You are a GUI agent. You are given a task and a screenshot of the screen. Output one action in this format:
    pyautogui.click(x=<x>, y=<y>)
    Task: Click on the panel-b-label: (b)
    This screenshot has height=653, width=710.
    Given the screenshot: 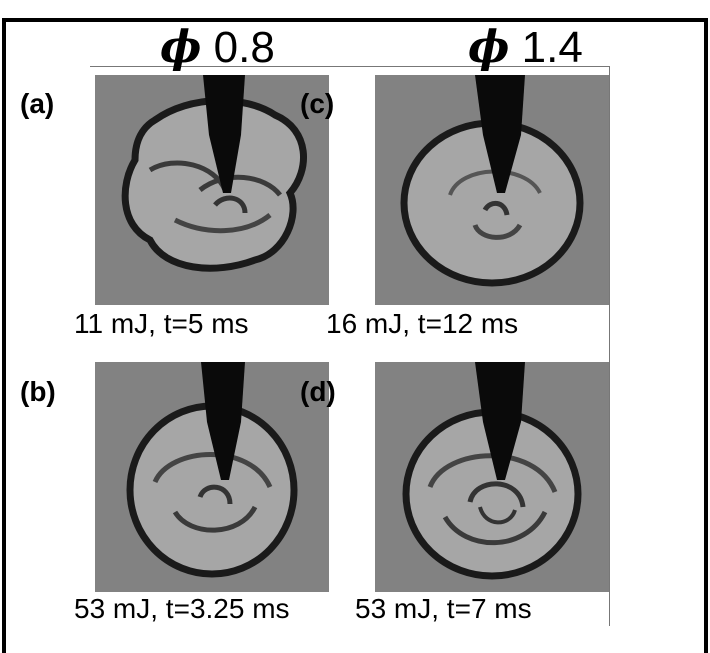 What is the action you would take?
    pyautogui.click(x=38, y=391)
    